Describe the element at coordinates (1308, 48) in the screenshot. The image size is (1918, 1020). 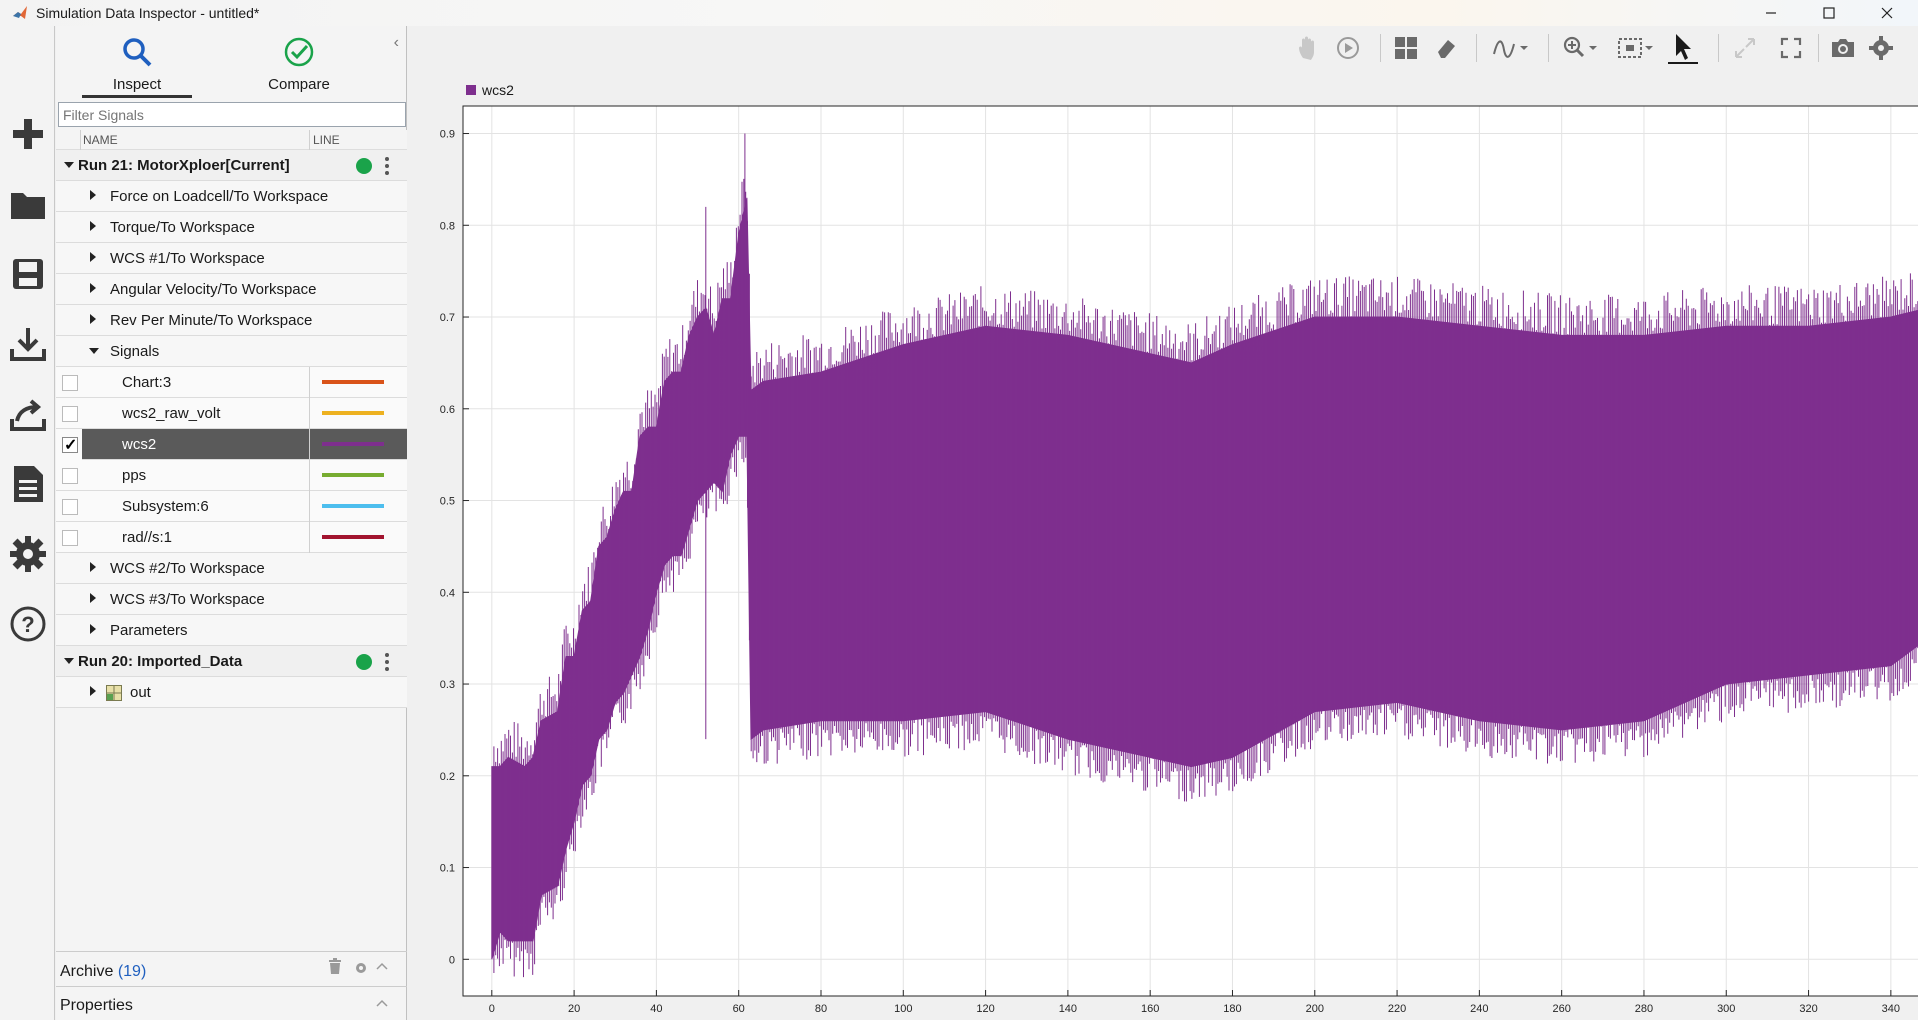
I see `pan-hand-icon` at that location.